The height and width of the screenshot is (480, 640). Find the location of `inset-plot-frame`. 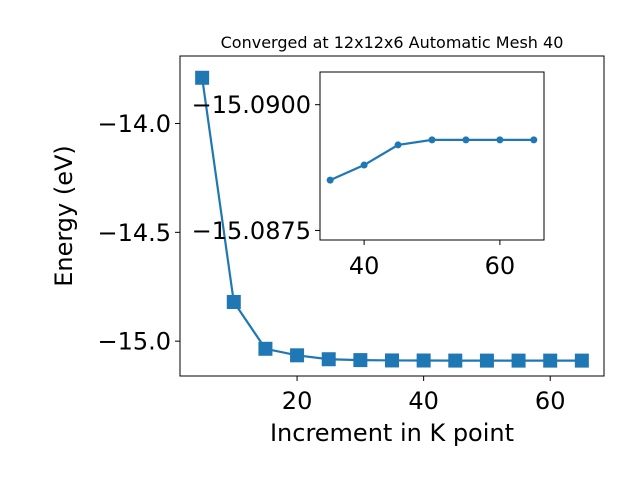

inset-plot-frame is located at coordinates (432, 156).